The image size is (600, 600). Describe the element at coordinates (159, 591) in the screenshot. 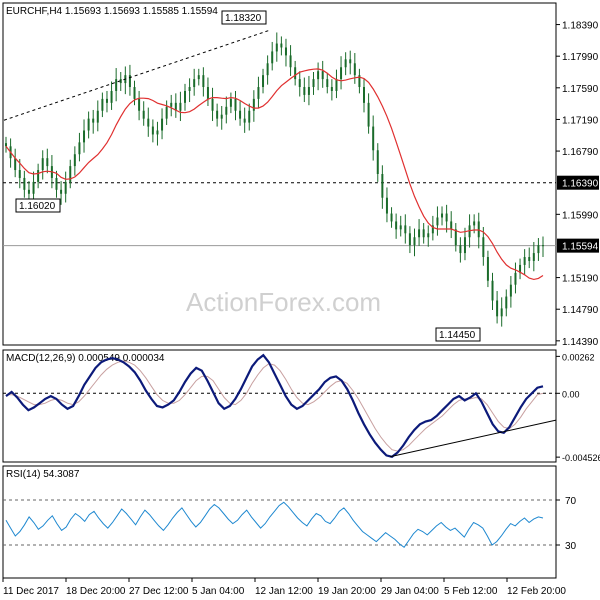

I see `x-tick-label: 27 Dec 12:00` at that location.